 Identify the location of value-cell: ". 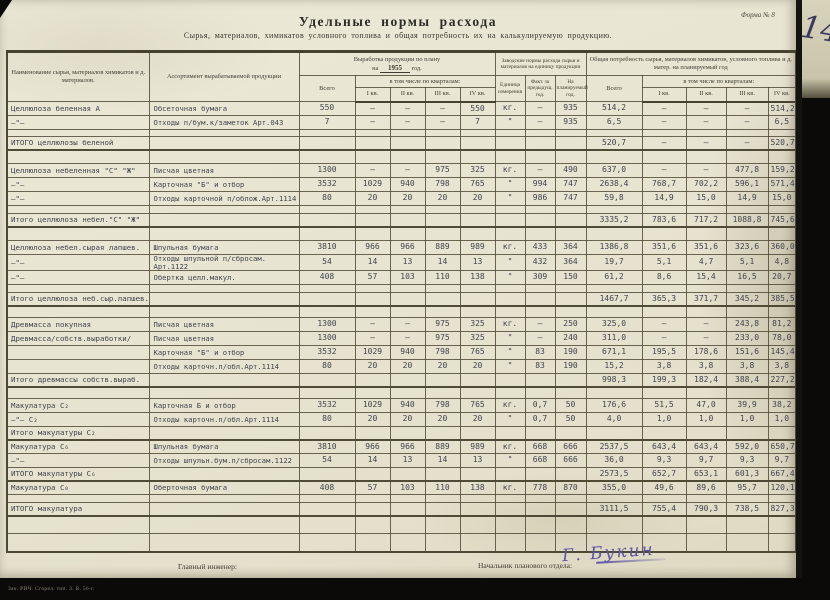
(510, 198).